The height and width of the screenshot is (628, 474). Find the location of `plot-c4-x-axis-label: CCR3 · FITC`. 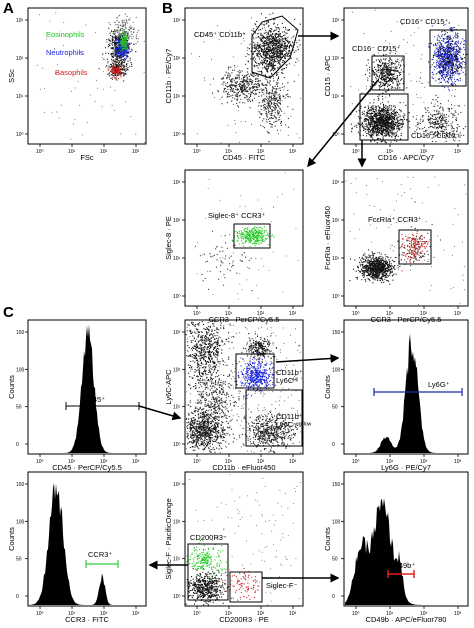

plot-c4-x-axis-label: CCR3 · FITC is located at coordinates (87, 619).